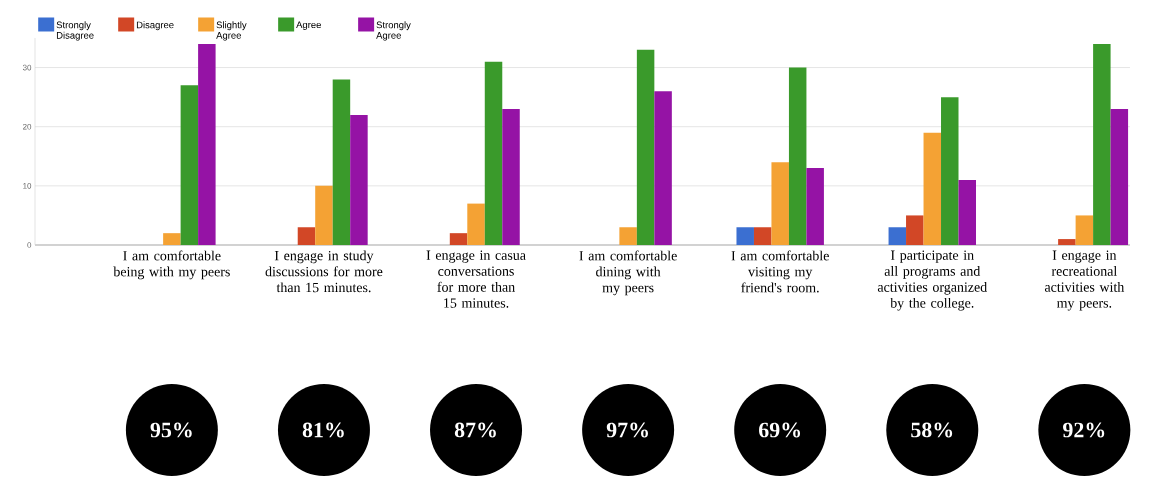  What do you see at coordinates (780, 271) in the screenshot?
I see `x-tick-label: I am comfortable visiting my friend's room.` at bounding box center [780, 271].